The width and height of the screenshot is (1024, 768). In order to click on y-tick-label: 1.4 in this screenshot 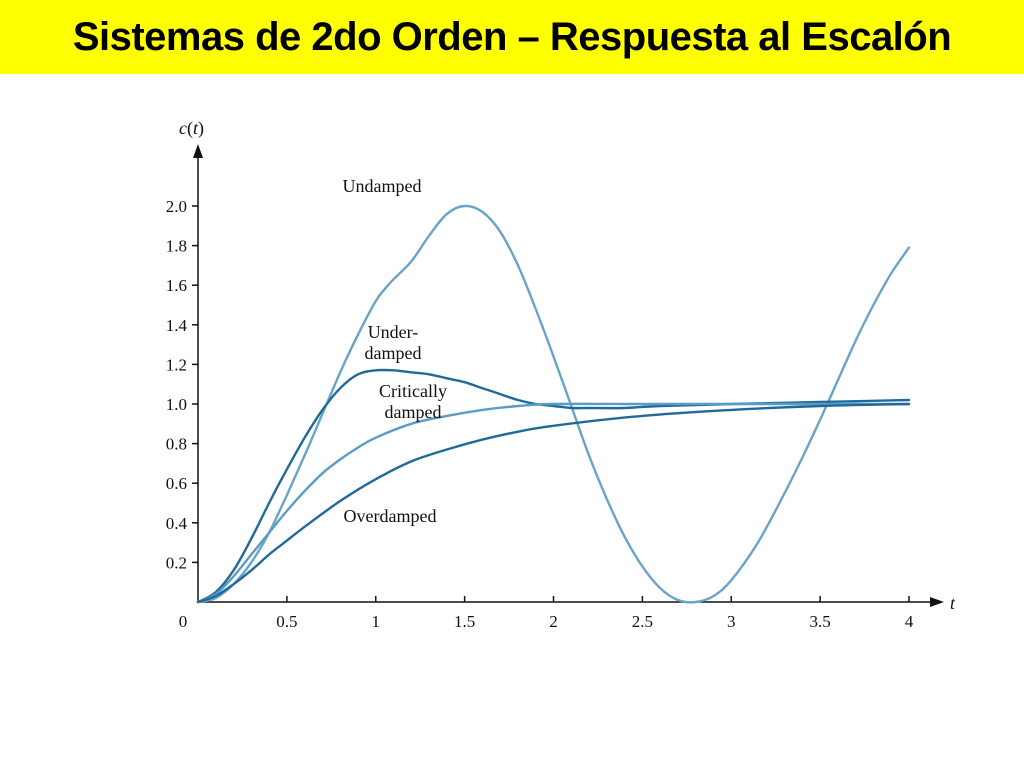, I will do `click(177, 325)`.